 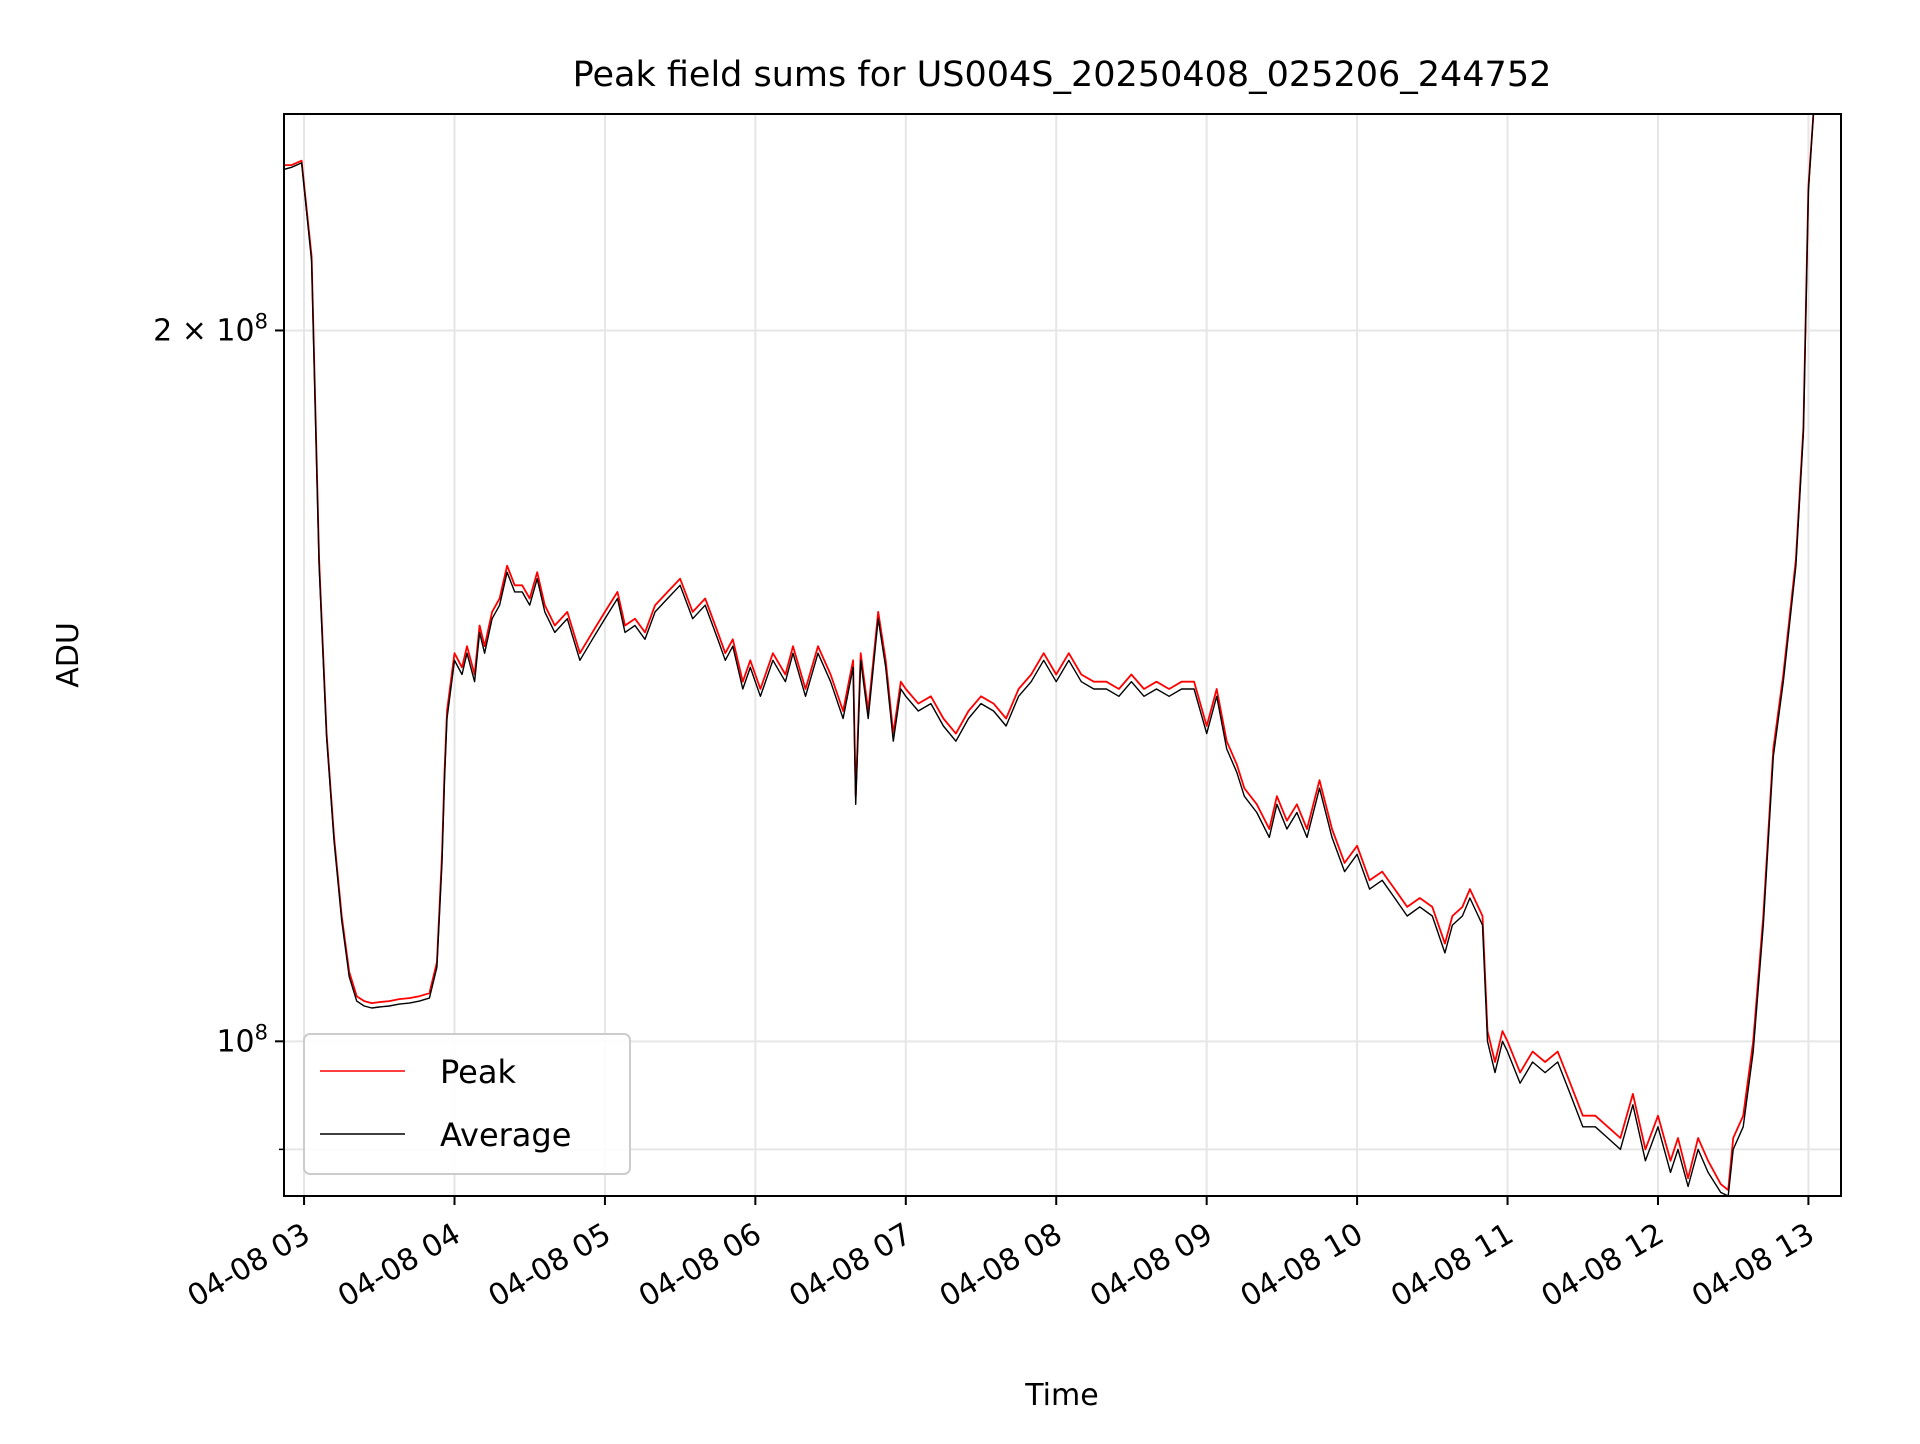 I want to click on legend-box, so click(x=467, y=1104).